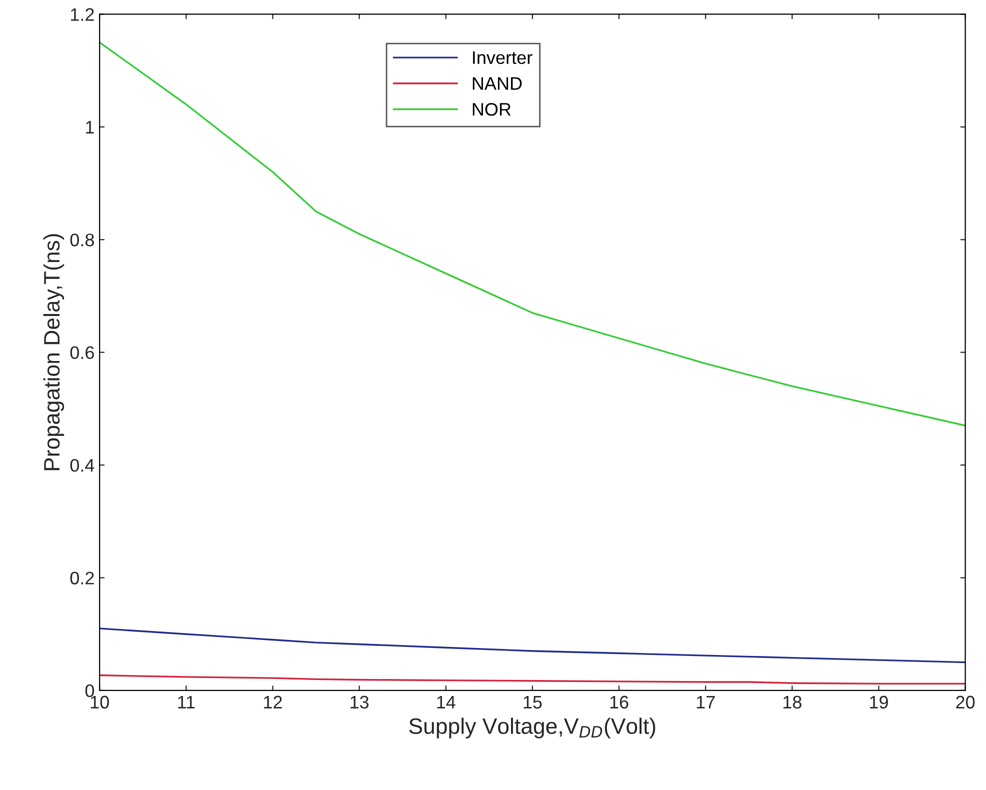 This screenshot has height=790, width=986. Describe the element at coordinates (82, 240) in the screenshot. I see `y-tick-label: 0.8` at that location.